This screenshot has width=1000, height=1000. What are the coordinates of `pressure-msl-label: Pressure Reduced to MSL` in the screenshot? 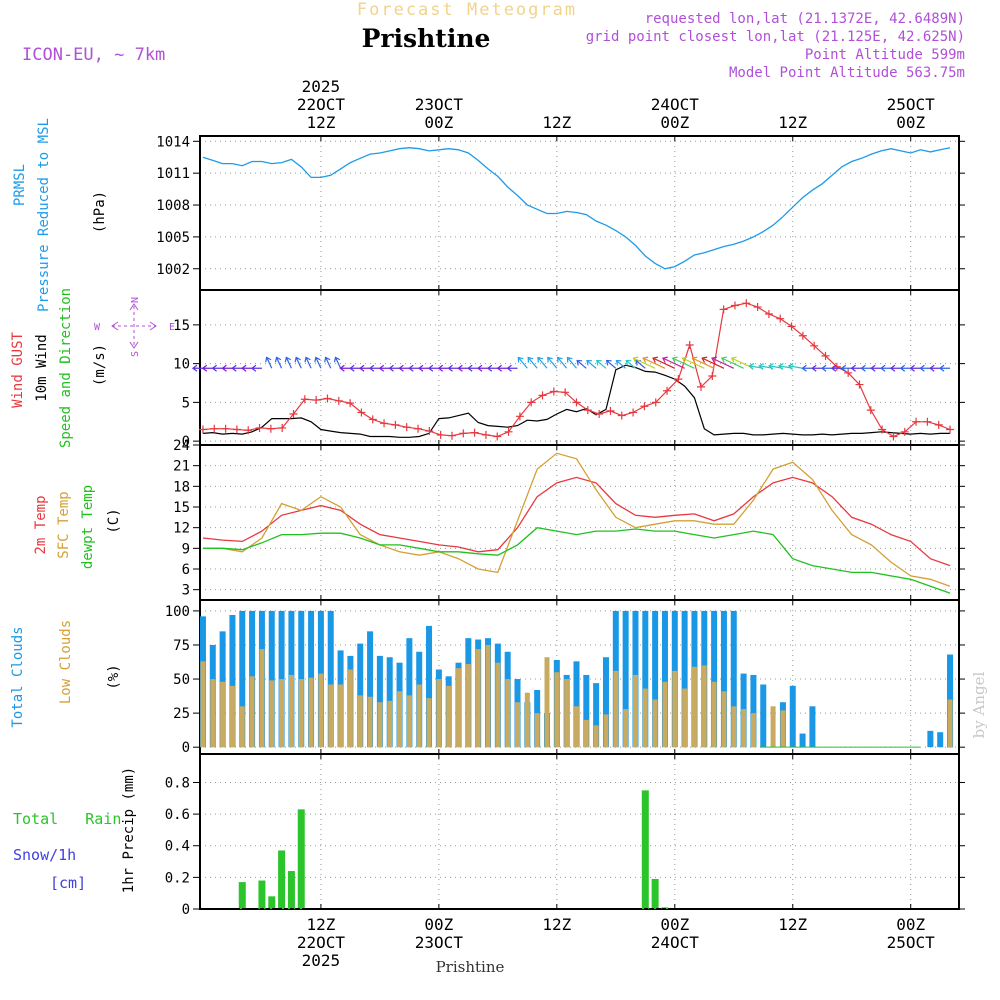 It's located at (44, 215).